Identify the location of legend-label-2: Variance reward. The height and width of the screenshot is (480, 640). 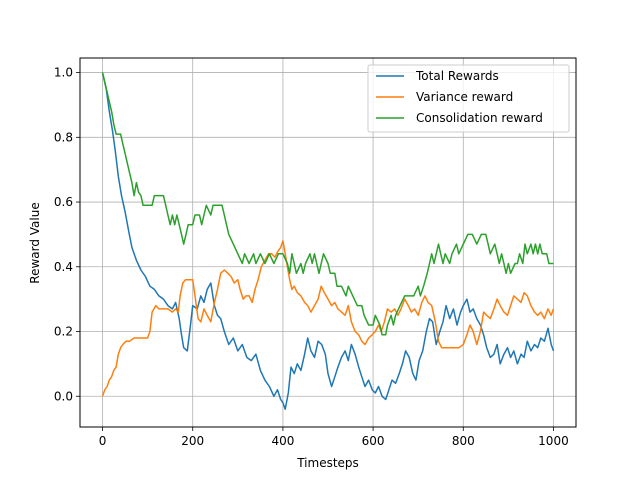
(464, 97).